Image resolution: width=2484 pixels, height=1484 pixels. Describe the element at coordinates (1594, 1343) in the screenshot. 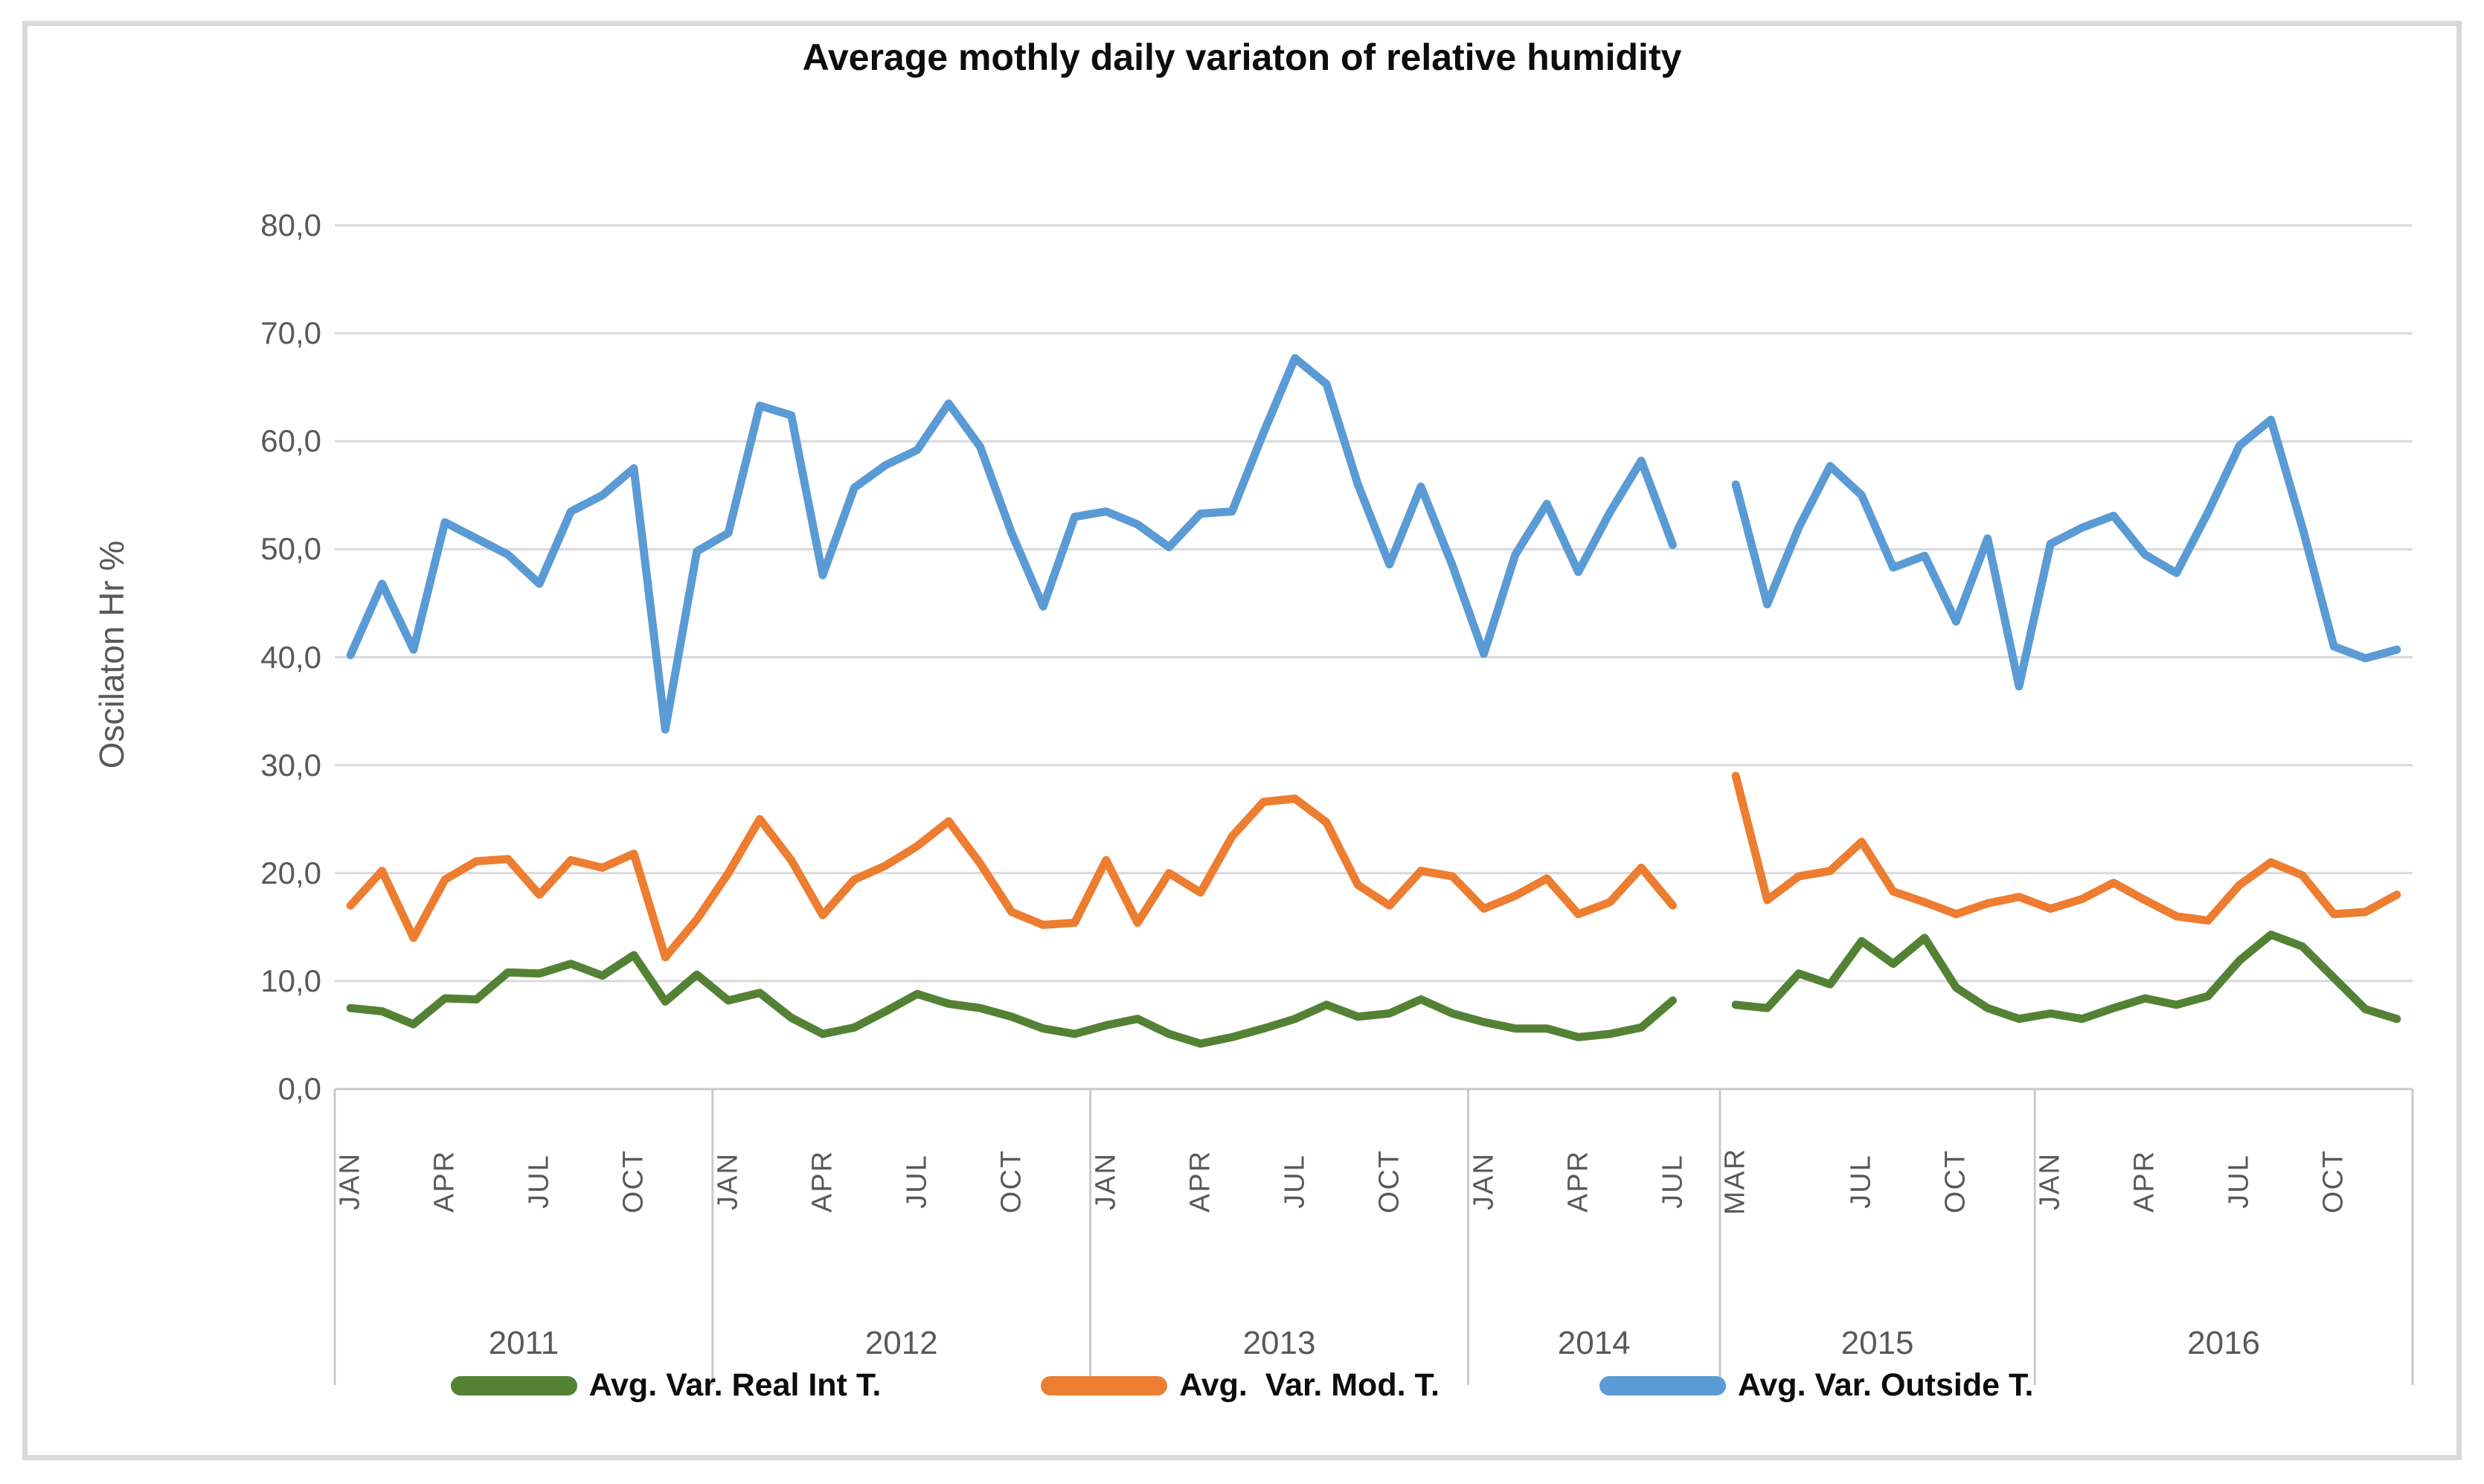

I see `year-label: 2014` at that location.